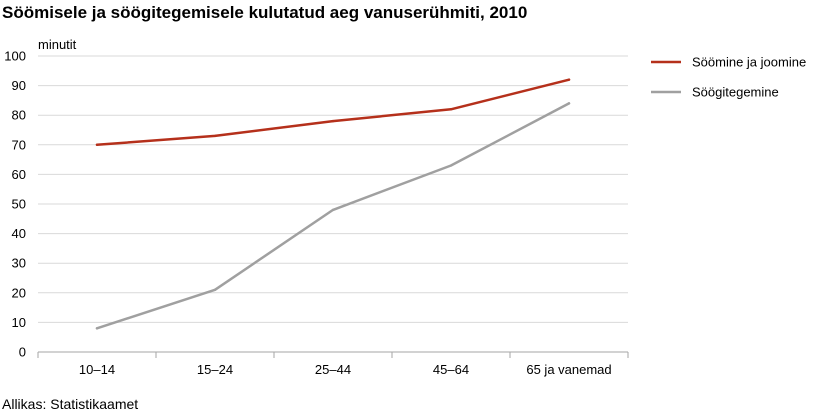 Image resolution: width=828 pixels, height=415 pixels. Describe the element at coordinates (735, 92) in the screenshot. I see `legend-label: Söögitegemine` at that location.